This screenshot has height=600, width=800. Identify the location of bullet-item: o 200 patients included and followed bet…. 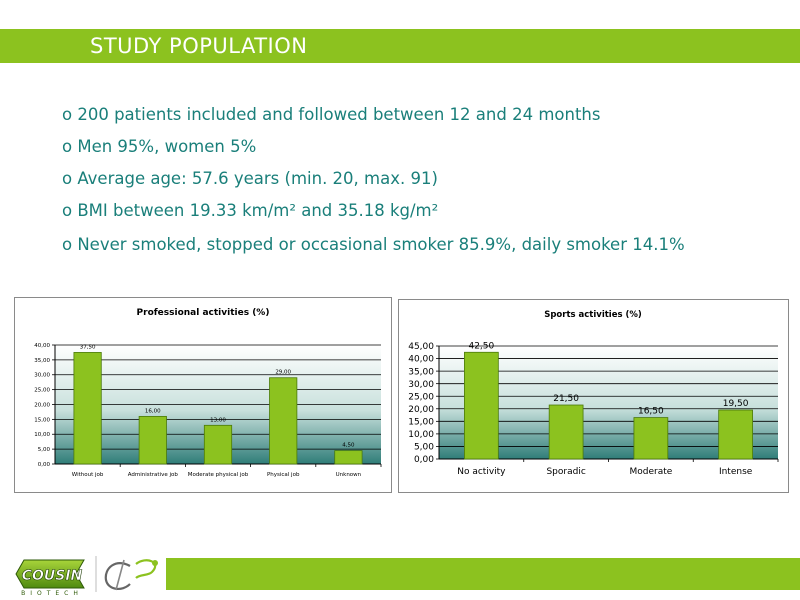
(331, 114).